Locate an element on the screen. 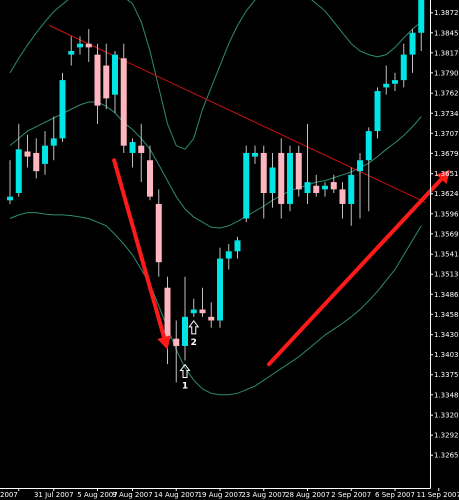 This screenshot has height=500, width=459. x-tick-label: 2007 is located at coordinates (9, 495).